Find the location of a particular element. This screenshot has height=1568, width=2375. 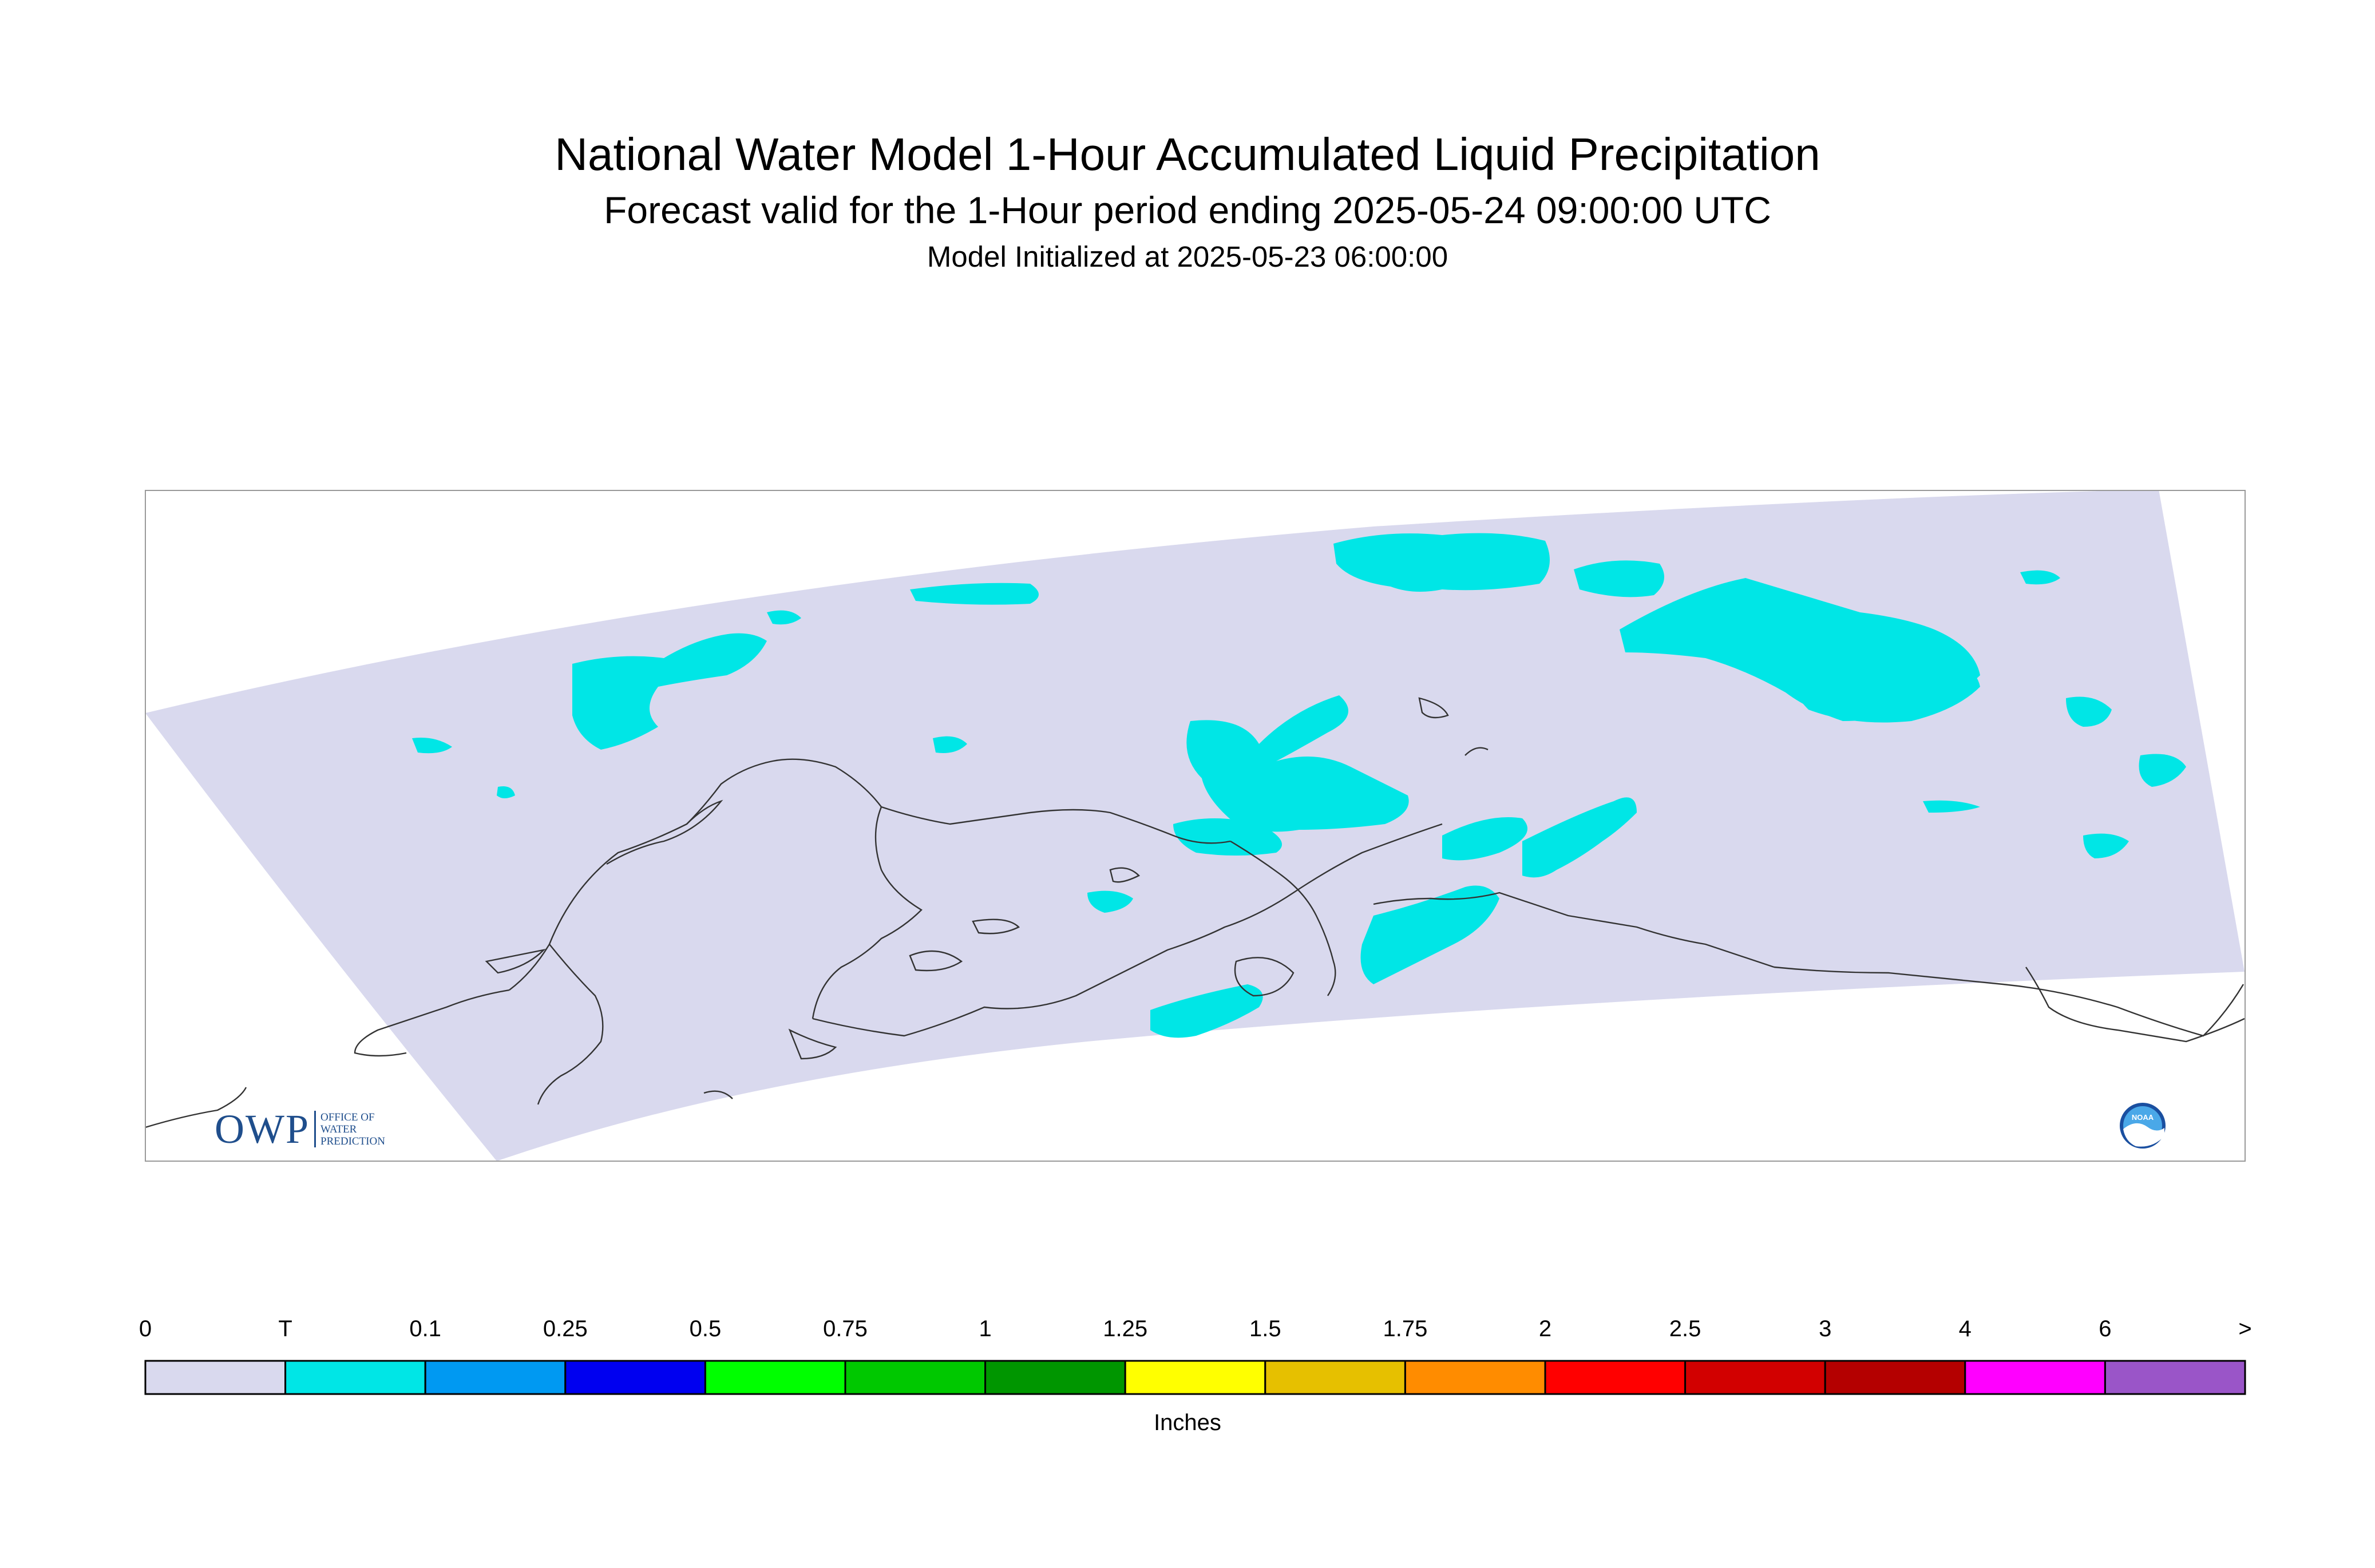

coastline-cook-inlet is located at coordinates (1056, 825).